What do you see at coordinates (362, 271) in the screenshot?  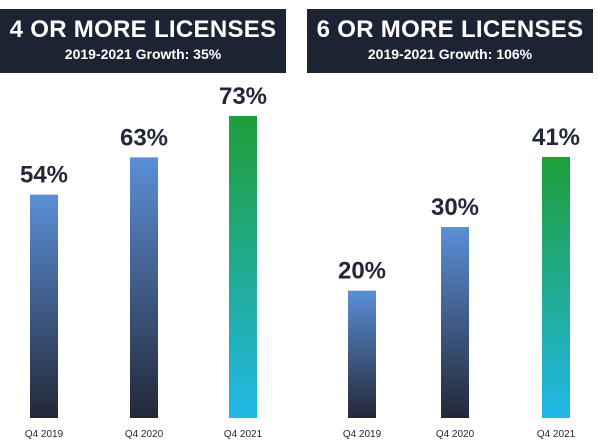 I see `bar-value-label: 20%` at bounding box center [362, 271].